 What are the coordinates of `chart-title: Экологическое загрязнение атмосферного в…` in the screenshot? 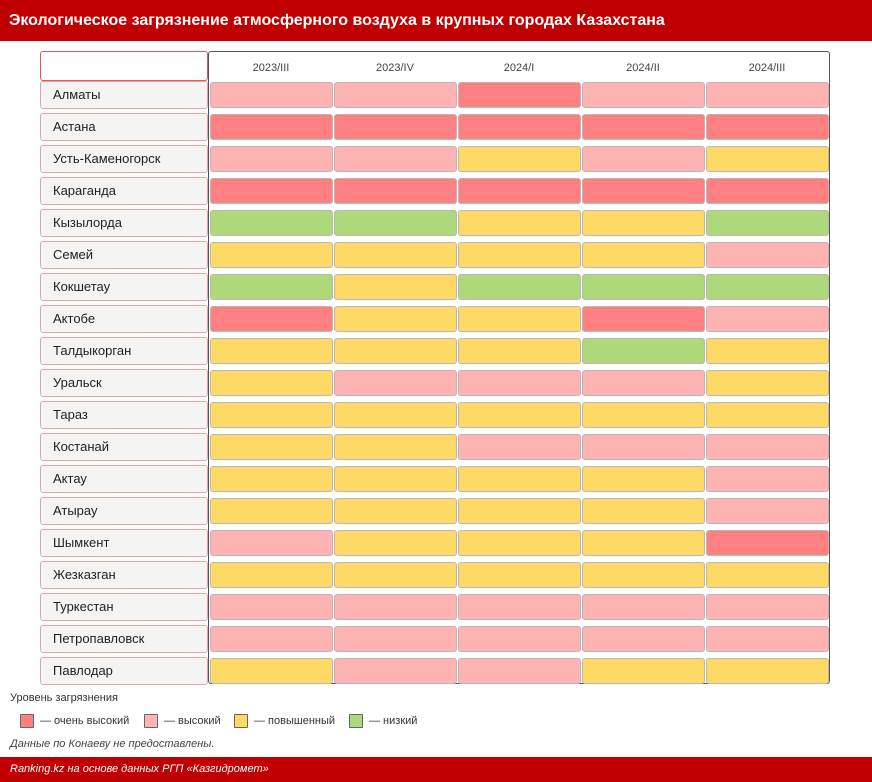 It's located at (436, 20).